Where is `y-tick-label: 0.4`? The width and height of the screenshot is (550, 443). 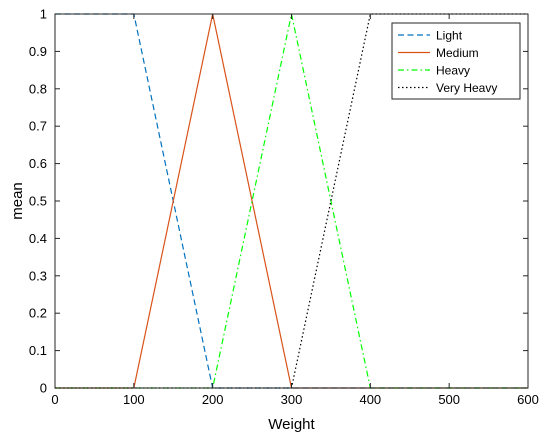 y-tick-label: 0.4 is located at coordinates (38, 238).